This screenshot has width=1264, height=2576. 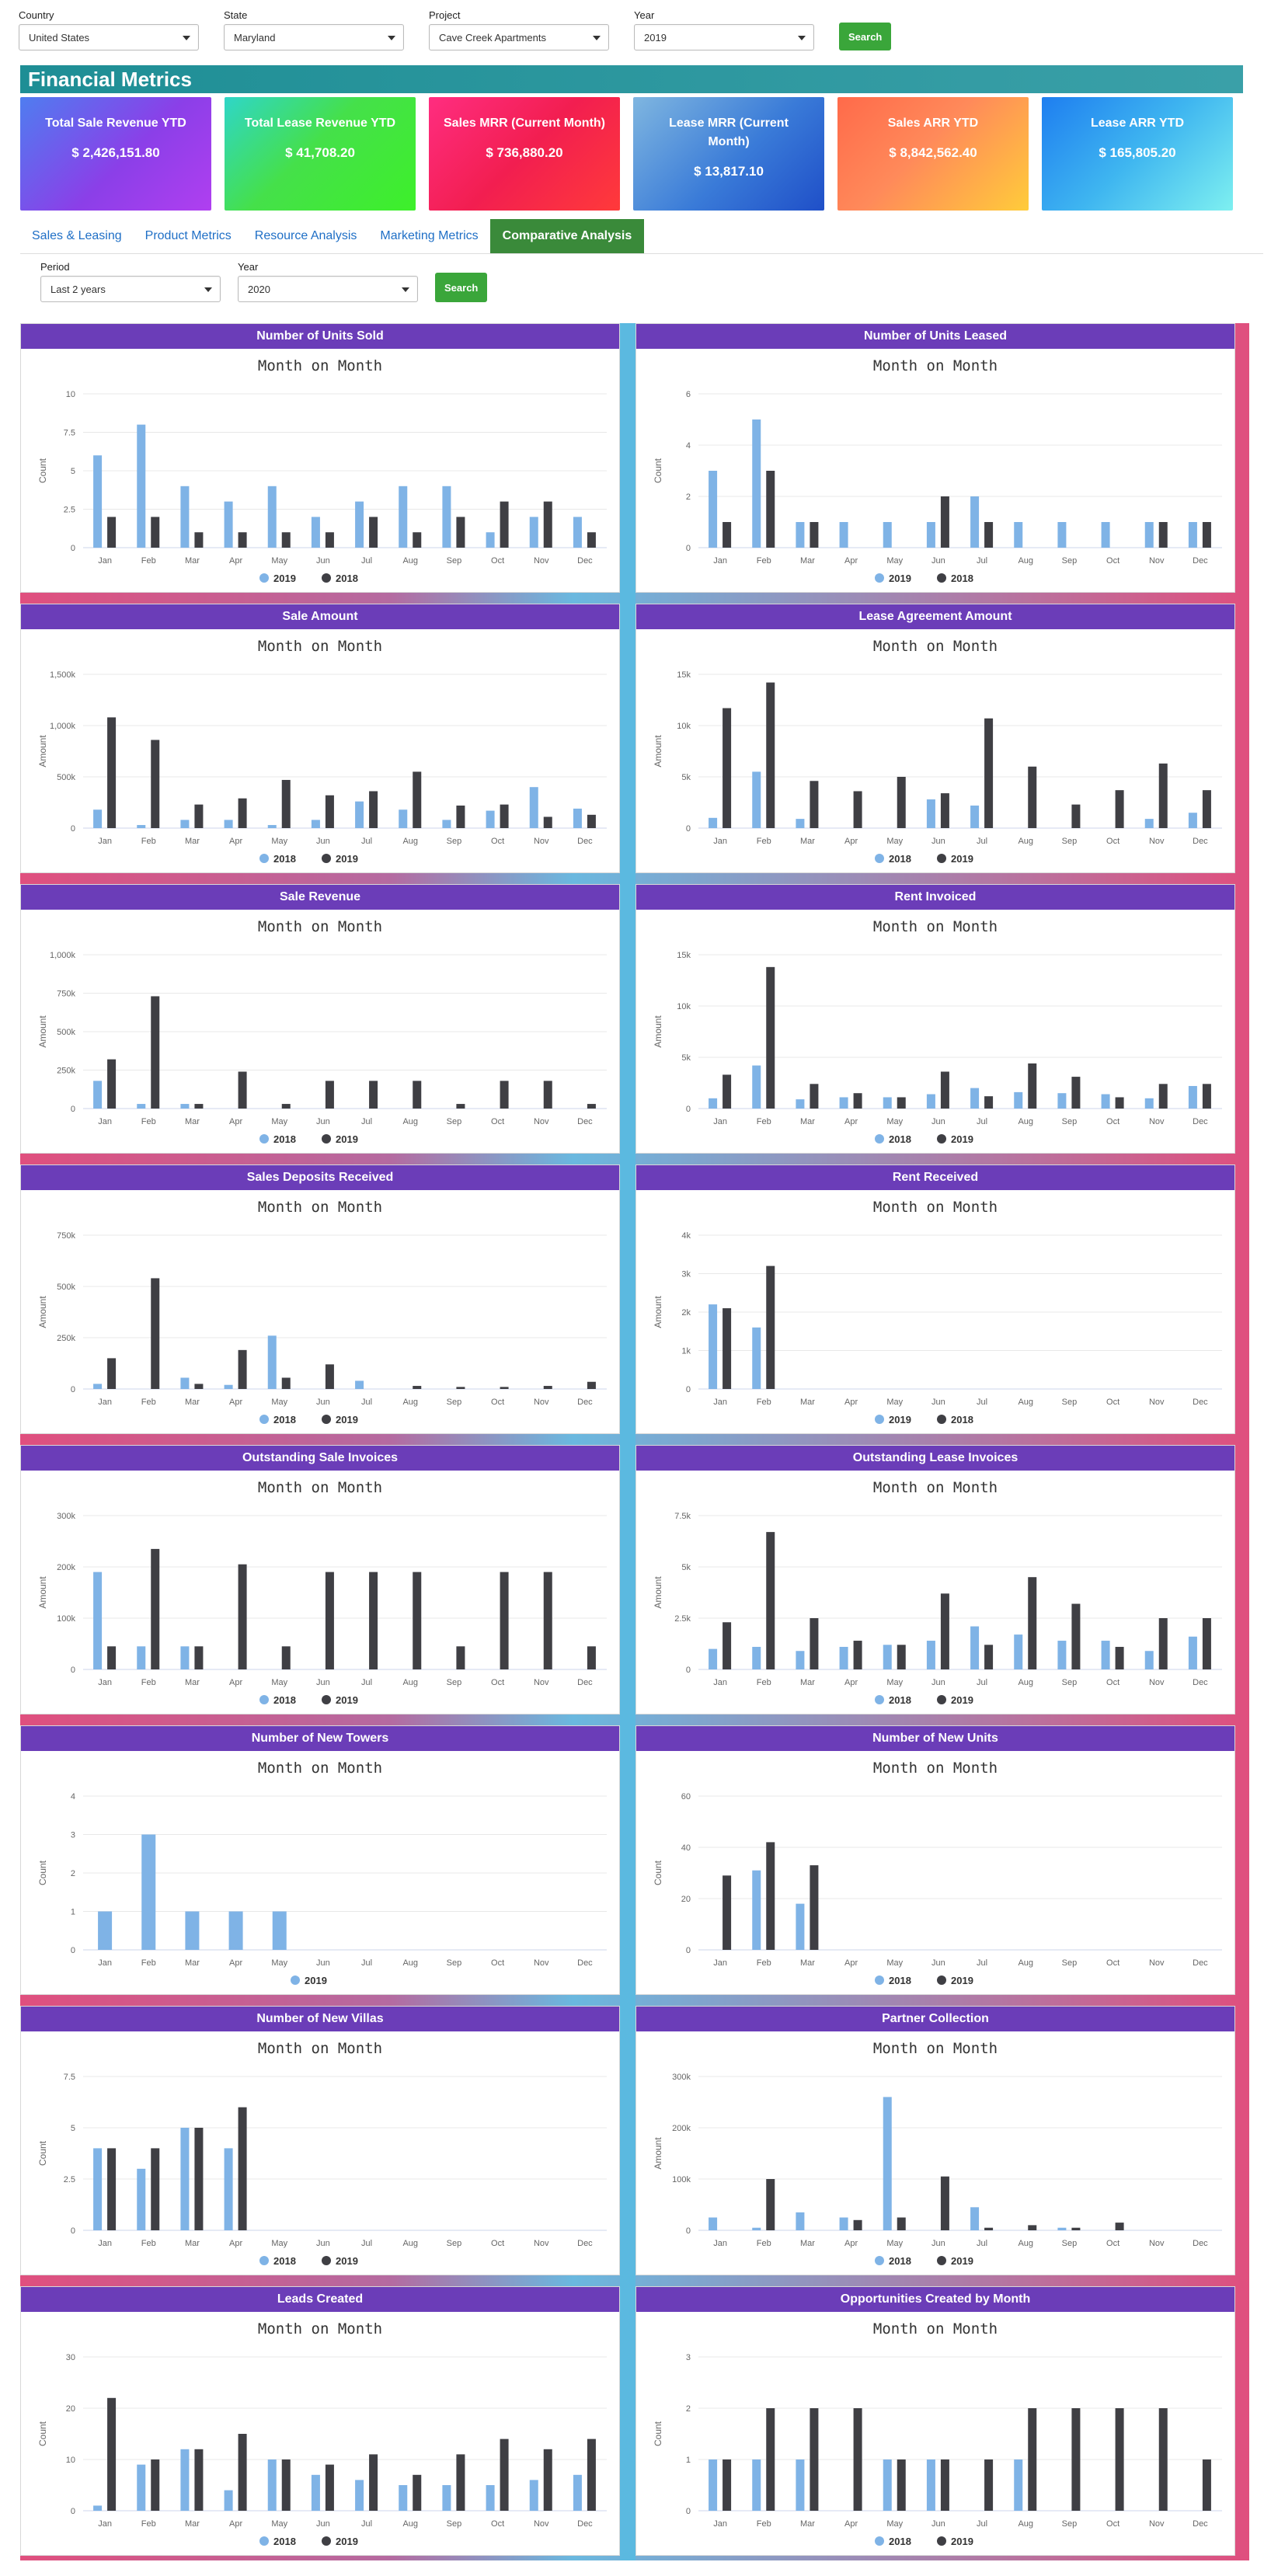 I want to click on tab-product-metrics: Product Metrics, so click(x=188, y=235).